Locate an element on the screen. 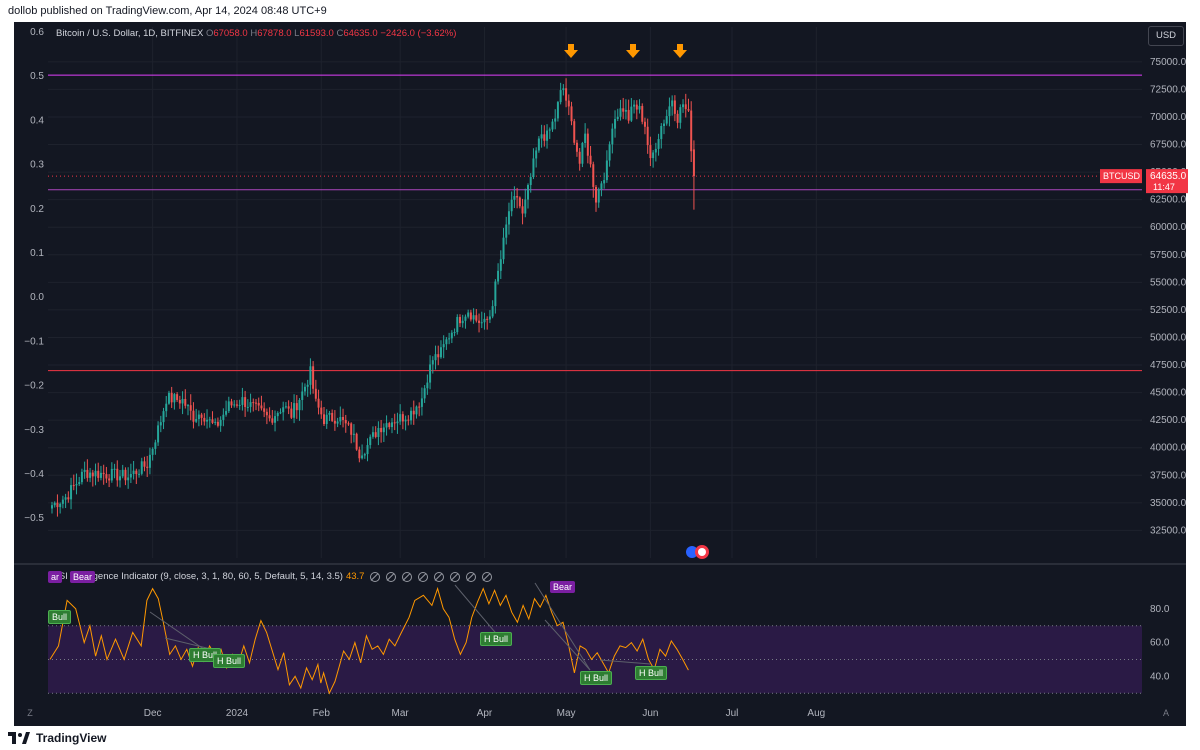 This screenshot has width=1200, height=750. rsi-tick-label: 80.0 is located at coordinates (1160, 609).